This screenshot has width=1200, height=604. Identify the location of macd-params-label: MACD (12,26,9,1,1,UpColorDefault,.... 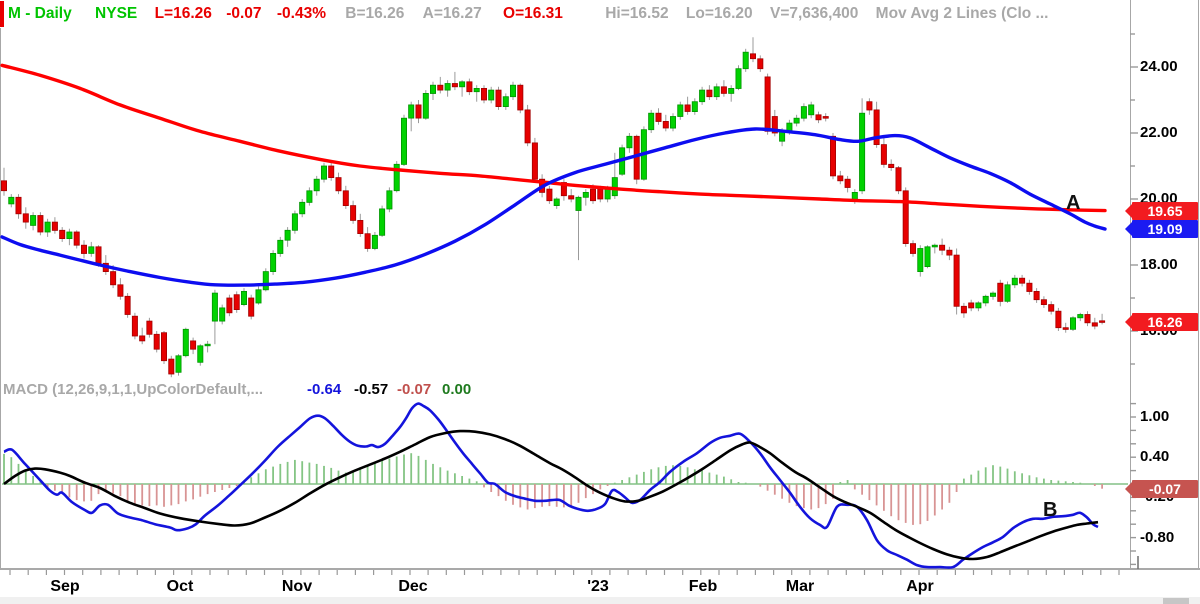
(133, 389).